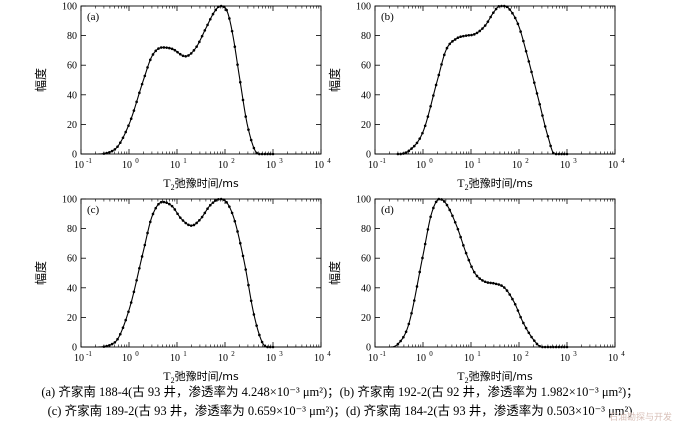 This screenshot has height=425, width=680. Describe the element at coordinates (368, 348) in the screenshot. I see `y-tick-label: 0` at that location.